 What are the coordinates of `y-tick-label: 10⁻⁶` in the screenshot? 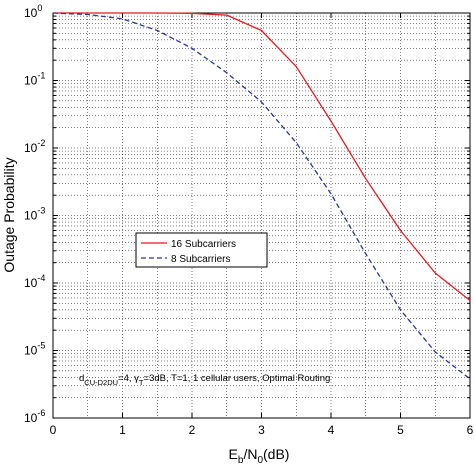 It's located at (34, 416).